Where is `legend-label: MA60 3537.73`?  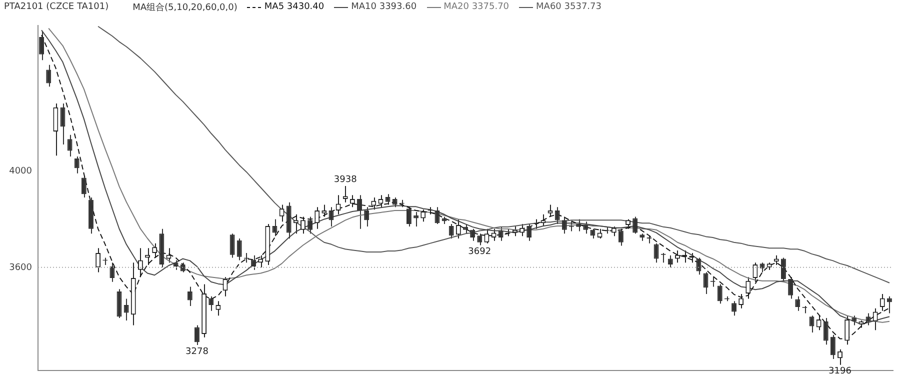 legend-label: MA60 3537.73 is located at coordinates (569, 7).